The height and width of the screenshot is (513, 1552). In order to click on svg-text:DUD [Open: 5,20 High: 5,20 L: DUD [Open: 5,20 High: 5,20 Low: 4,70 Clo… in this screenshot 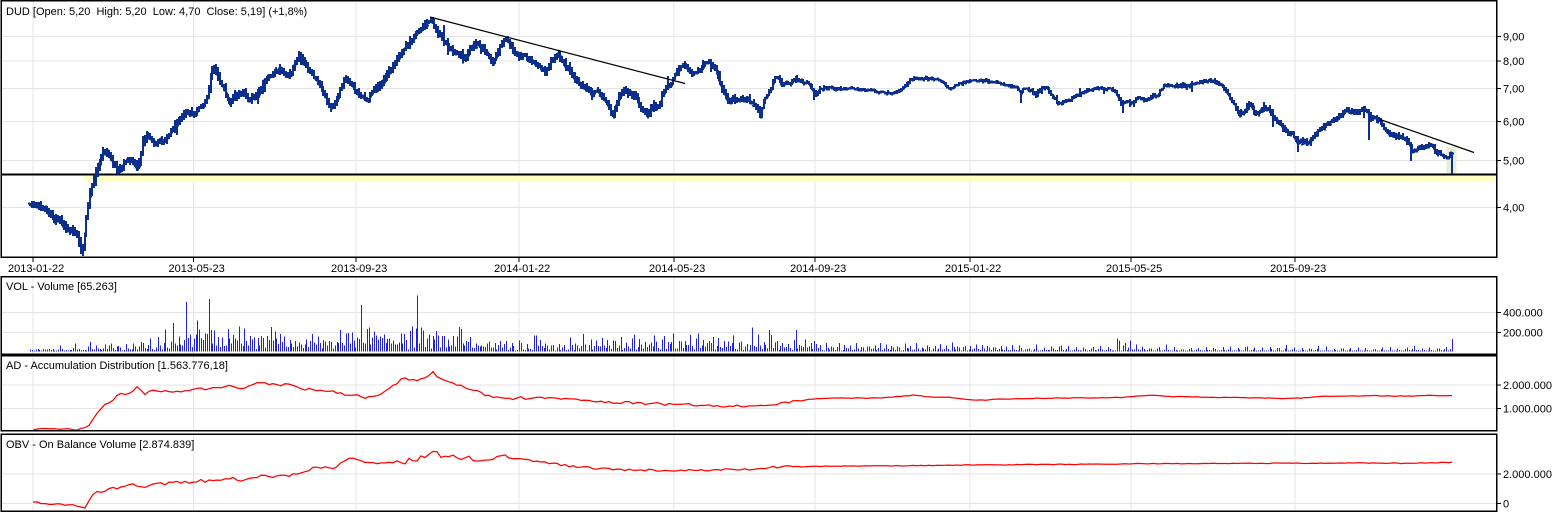, I will do `click(156, 12)`.